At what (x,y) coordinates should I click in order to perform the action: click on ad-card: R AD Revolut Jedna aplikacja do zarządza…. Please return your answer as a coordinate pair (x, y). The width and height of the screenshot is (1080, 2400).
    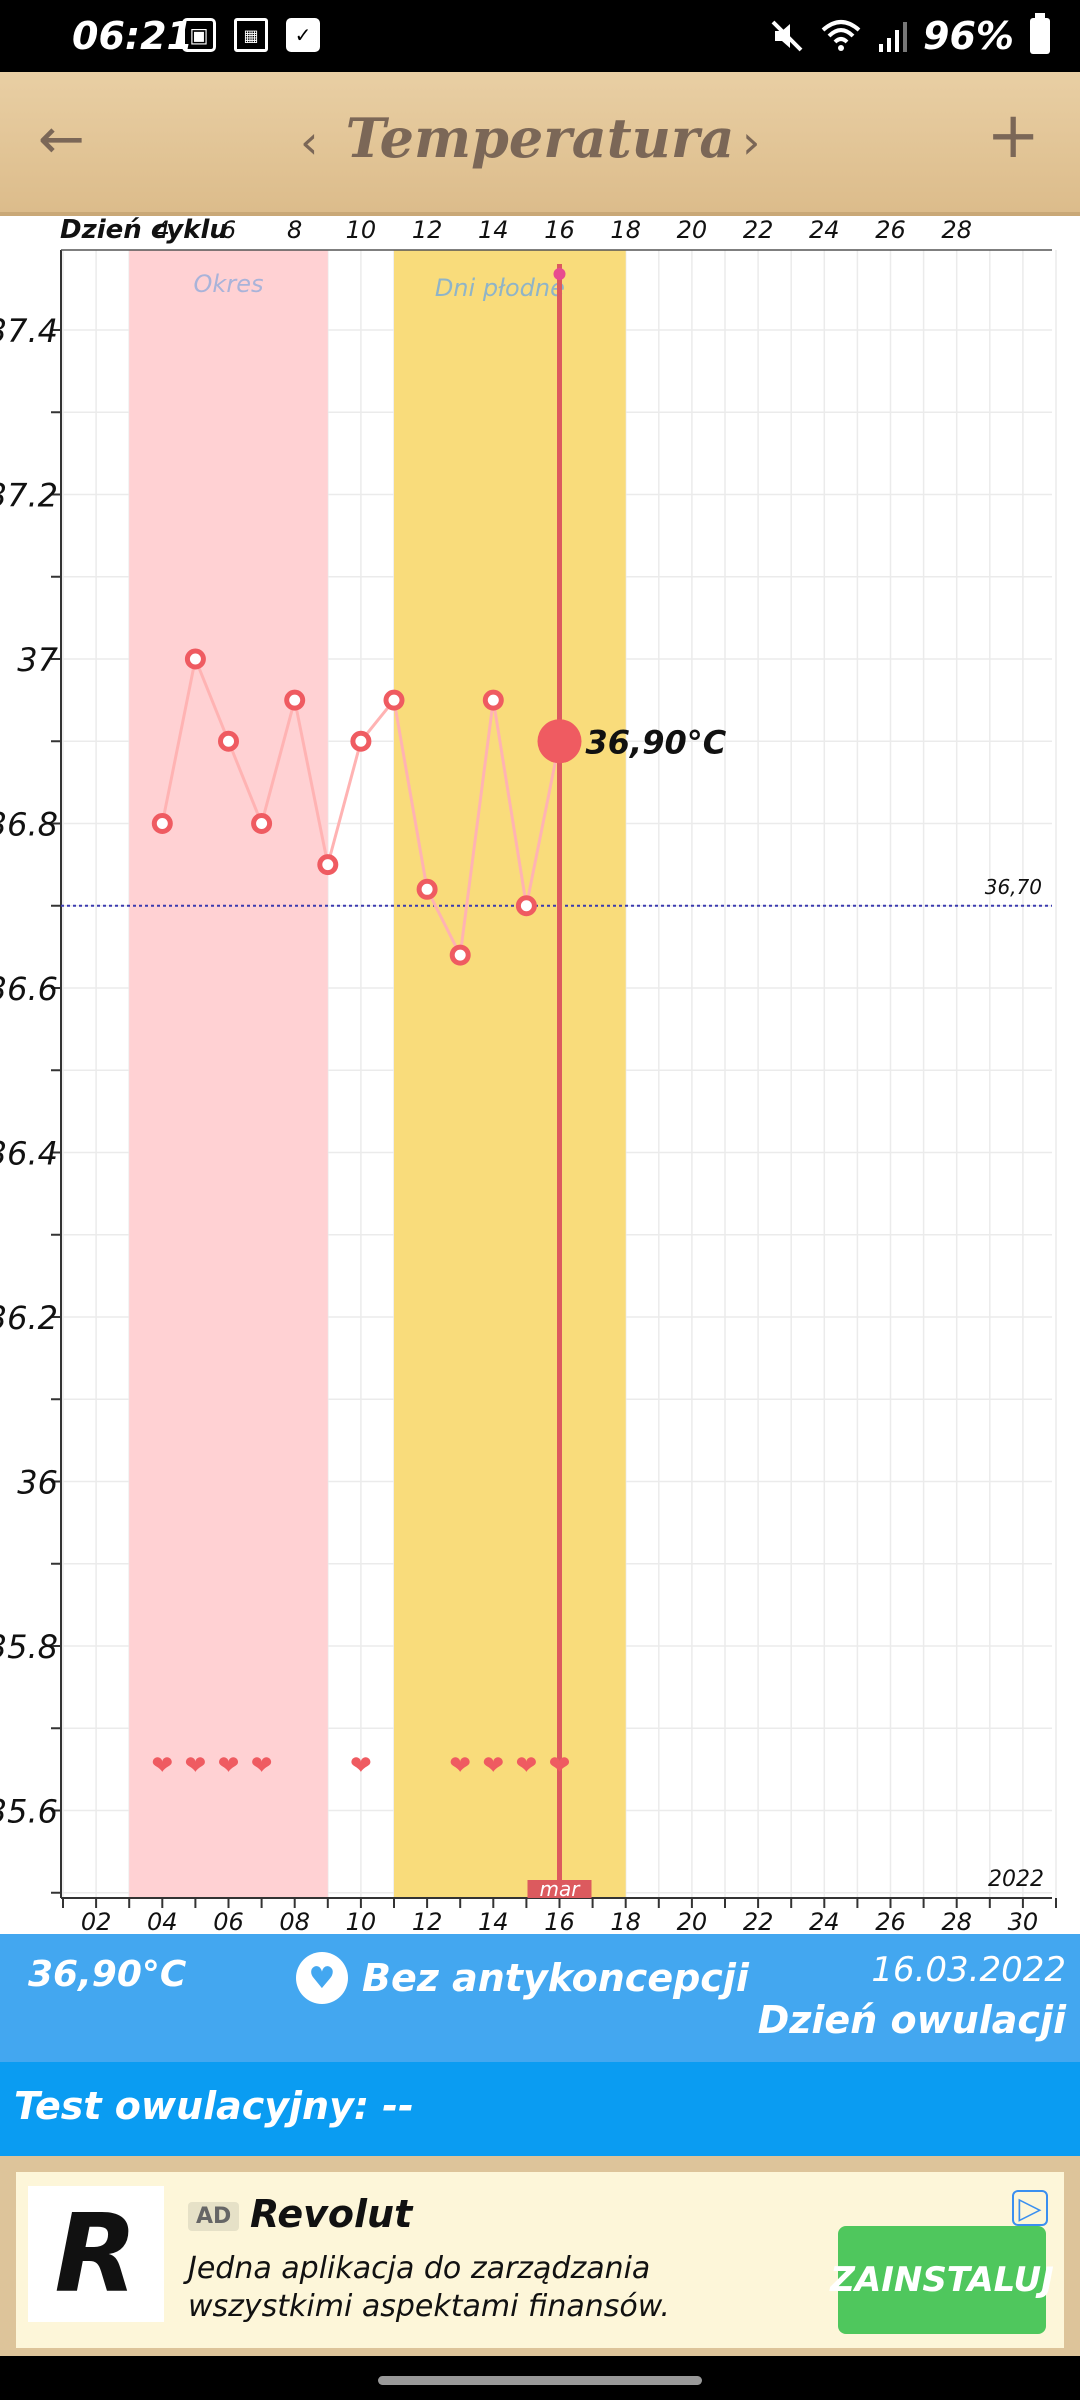
    Looking at the image, I should click on (540, 2260).